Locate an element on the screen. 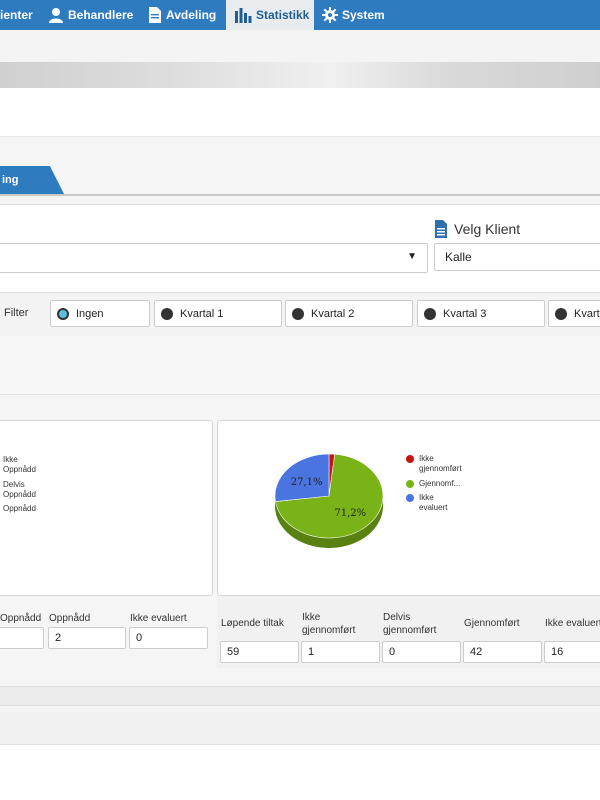  stat-value-field: 42 is located at coordinates (502, 652).